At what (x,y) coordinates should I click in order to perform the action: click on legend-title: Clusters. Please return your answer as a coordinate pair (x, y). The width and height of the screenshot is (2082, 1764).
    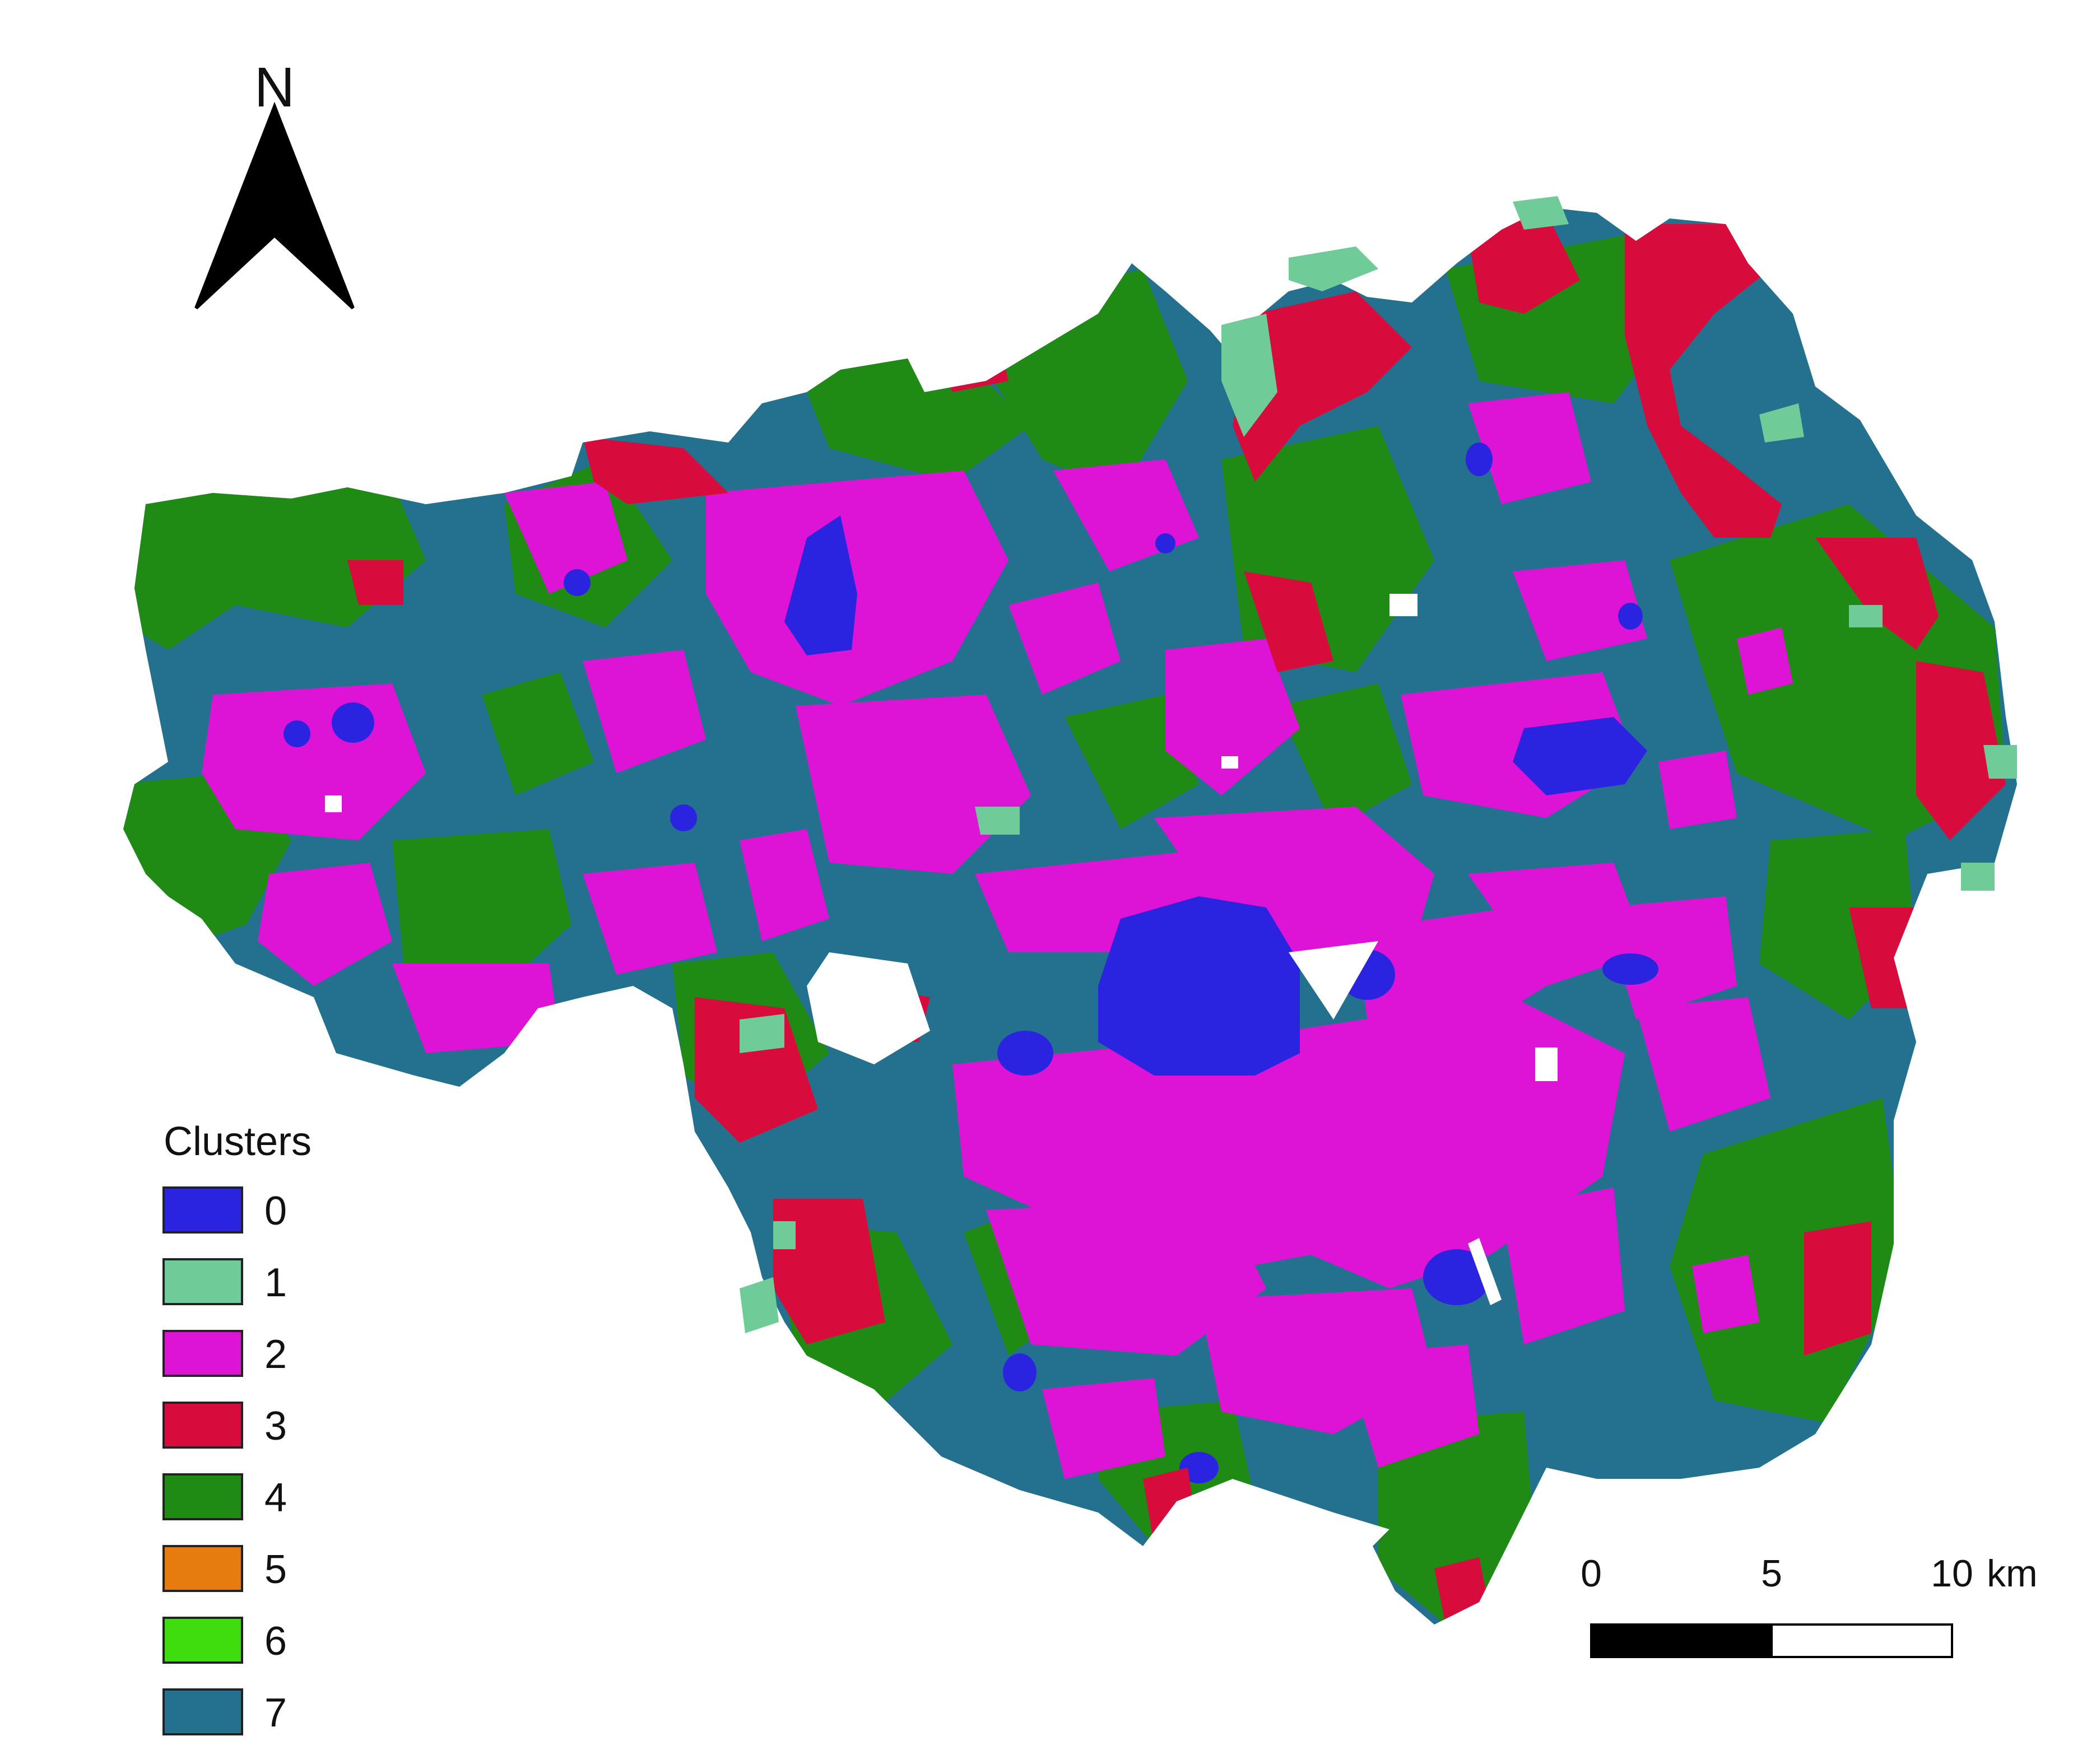
    Looking at the image, I should click on (238, 1141).